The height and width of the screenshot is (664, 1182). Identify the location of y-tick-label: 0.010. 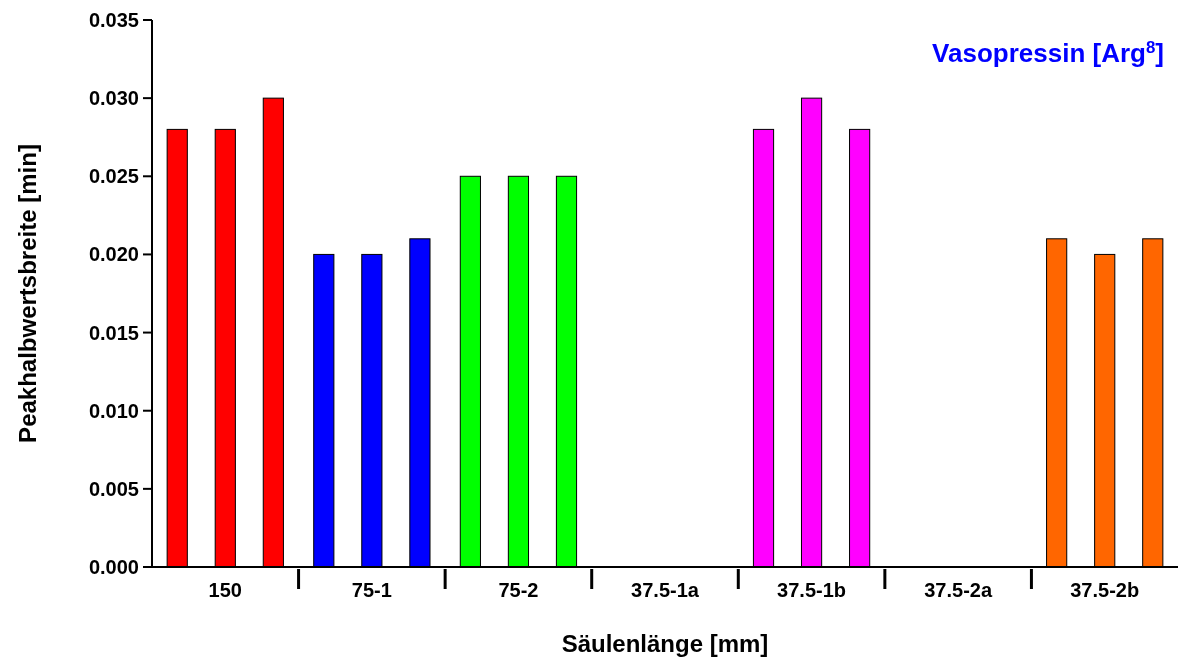
(113, 410).